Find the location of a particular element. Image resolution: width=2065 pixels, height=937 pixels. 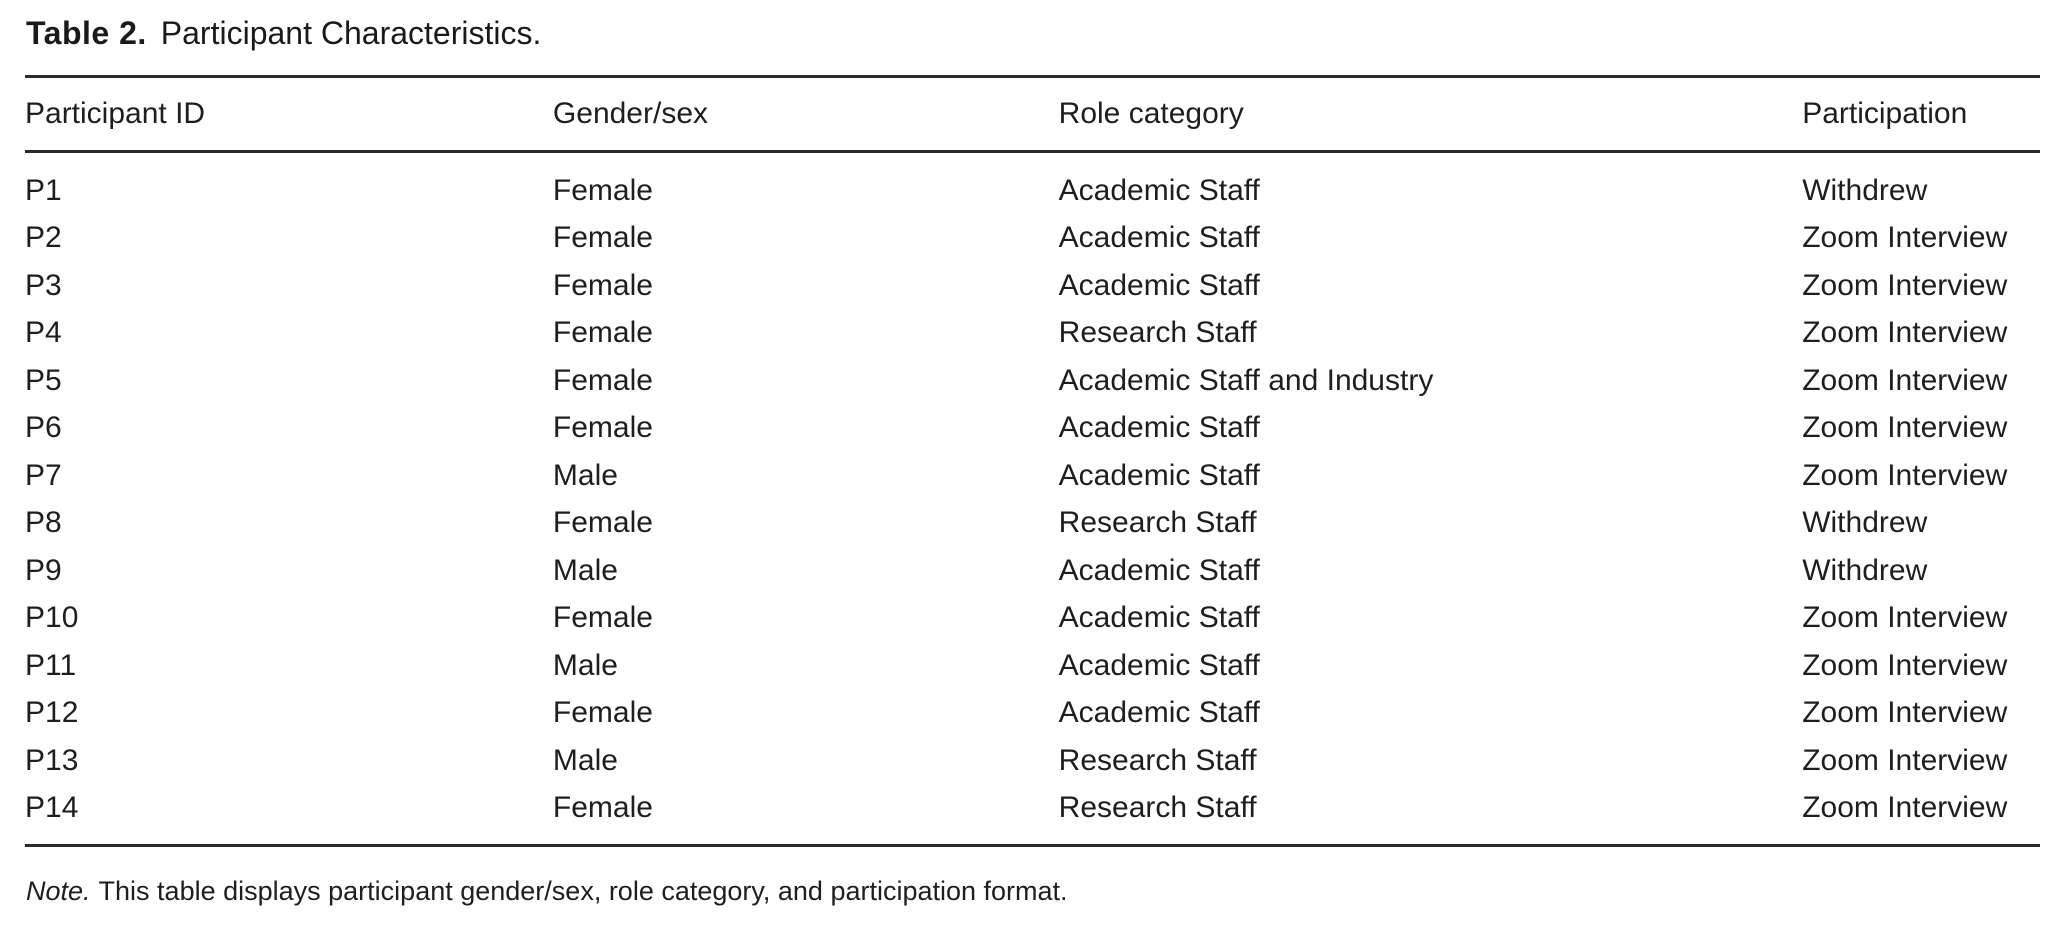

column-header-participant-id: Participant ID is located at coordinates (289, 114).